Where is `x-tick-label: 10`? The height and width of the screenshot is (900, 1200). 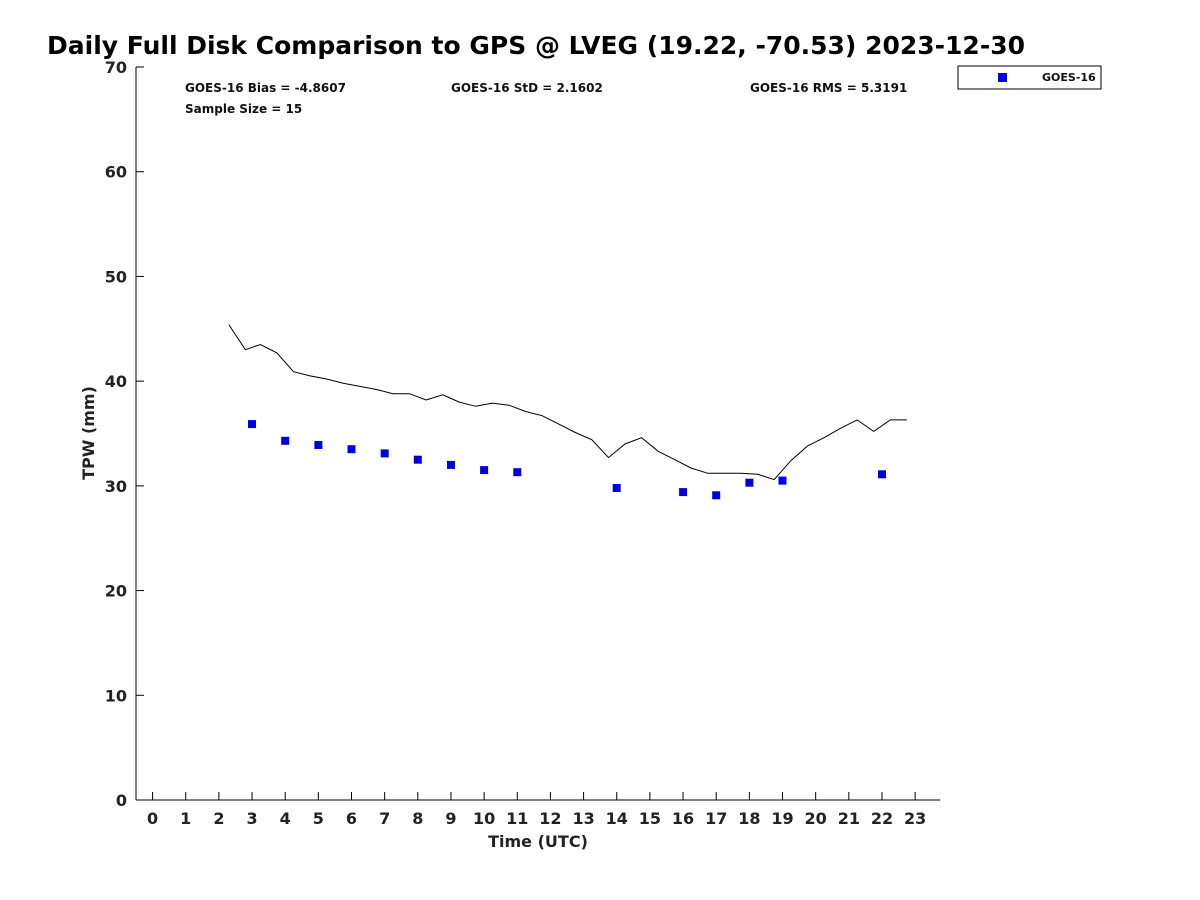 x-tick-label: 10 is located at coordinates (484, 818).